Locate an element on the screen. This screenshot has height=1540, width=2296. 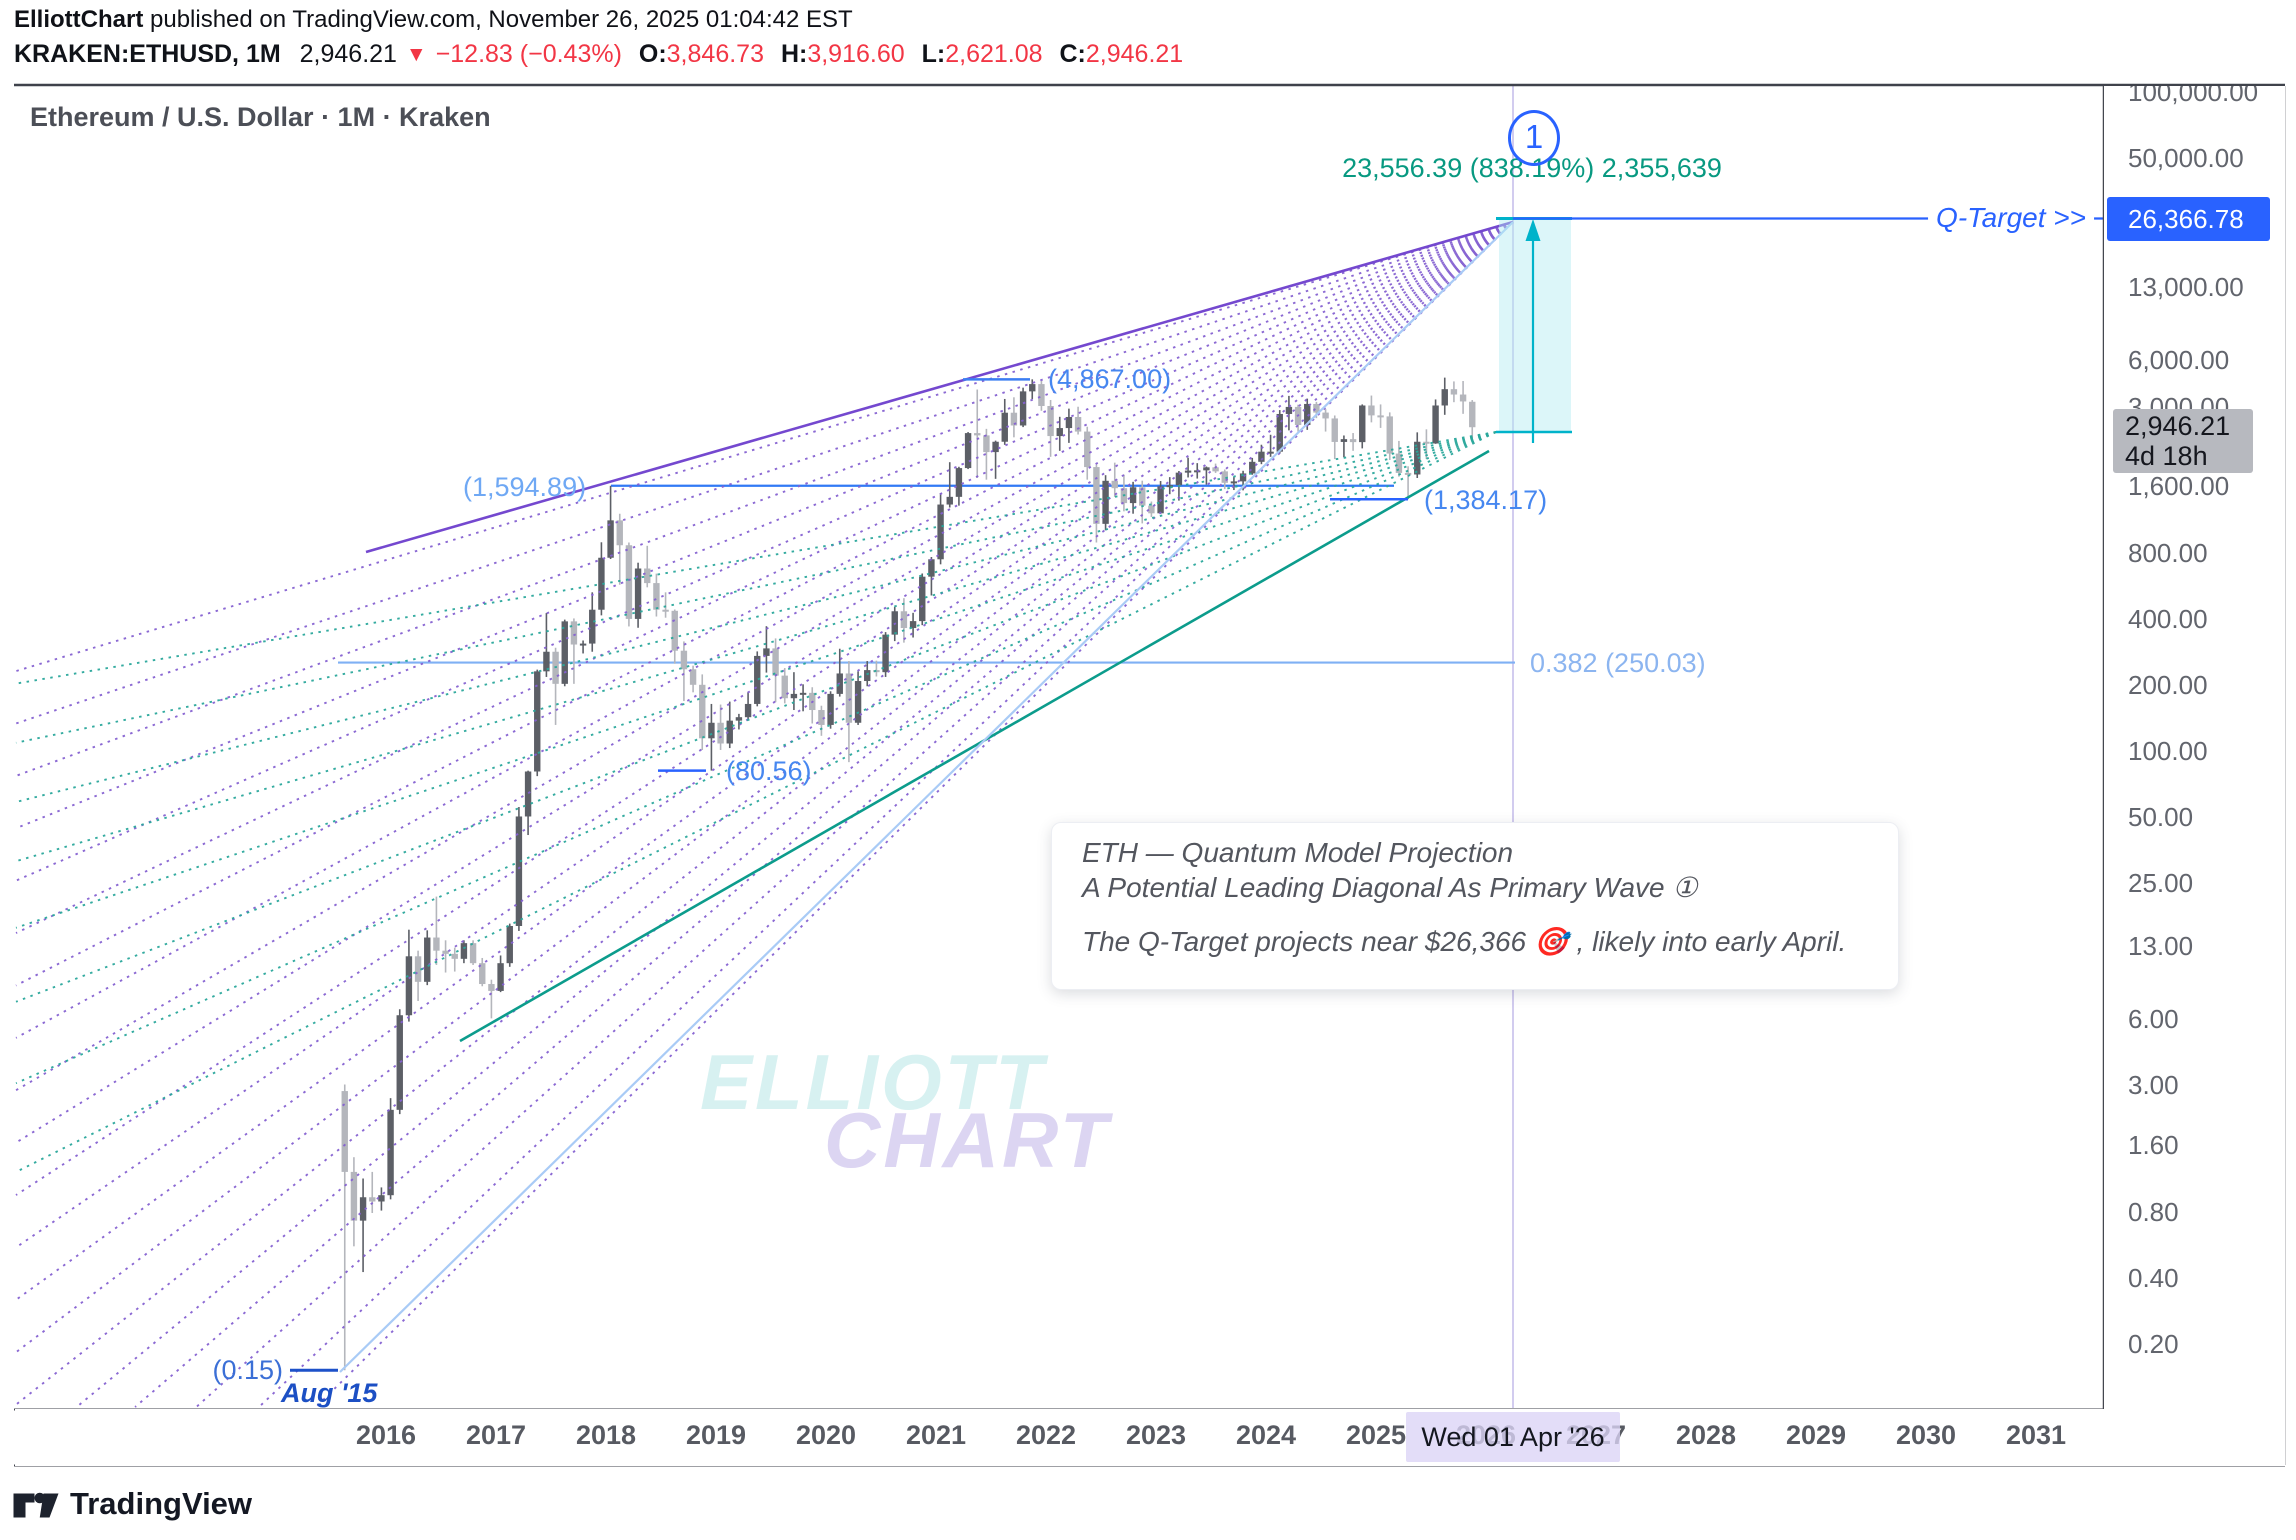
last-price-badge: 2,946.21 4d 18h is located at coordinates (2183, 441).